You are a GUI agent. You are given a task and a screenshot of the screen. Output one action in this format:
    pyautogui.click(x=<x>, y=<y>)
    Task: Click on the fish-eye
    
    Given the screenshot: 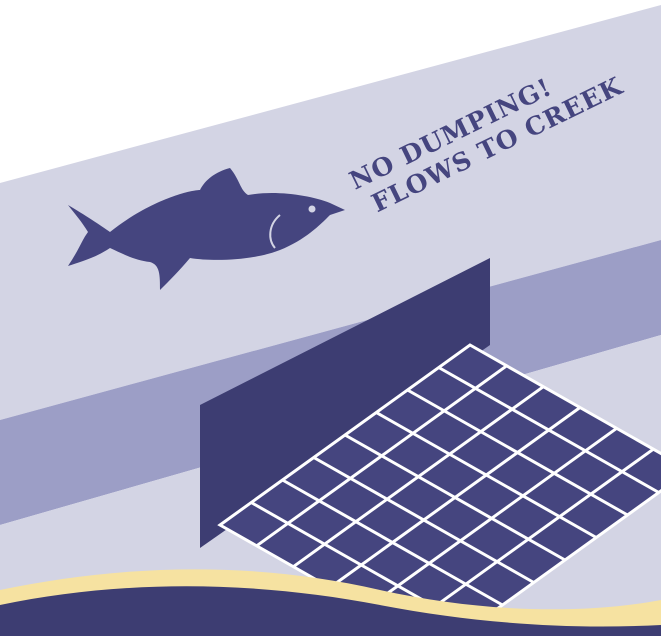 What is the action you would take?
    pyautogui.click(x=312, y=209)
    